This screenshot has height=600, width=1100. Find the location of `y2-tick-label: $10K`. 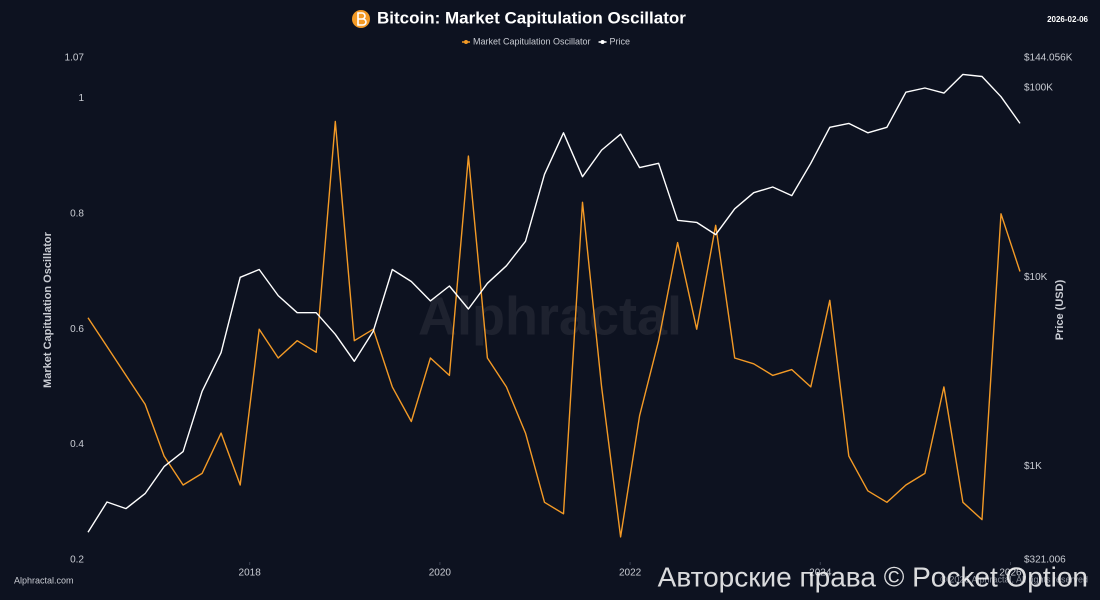

y2-tick-label: $10K is located at coordinates (1036, 277).